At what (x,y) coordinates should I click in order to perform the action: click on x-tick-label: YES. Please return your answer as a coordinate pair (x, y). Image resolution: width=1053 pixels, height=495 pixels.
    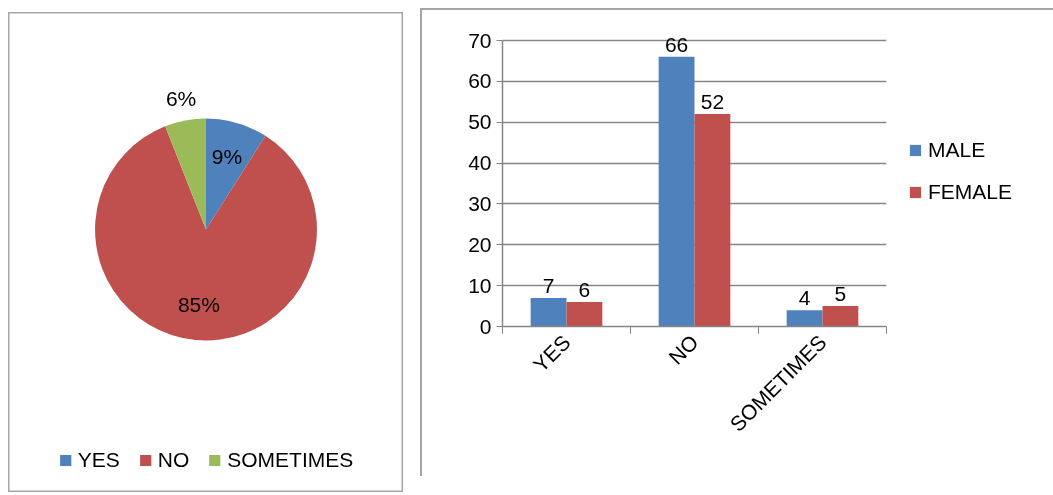
    Looking at the image, I should click on (551, 353).